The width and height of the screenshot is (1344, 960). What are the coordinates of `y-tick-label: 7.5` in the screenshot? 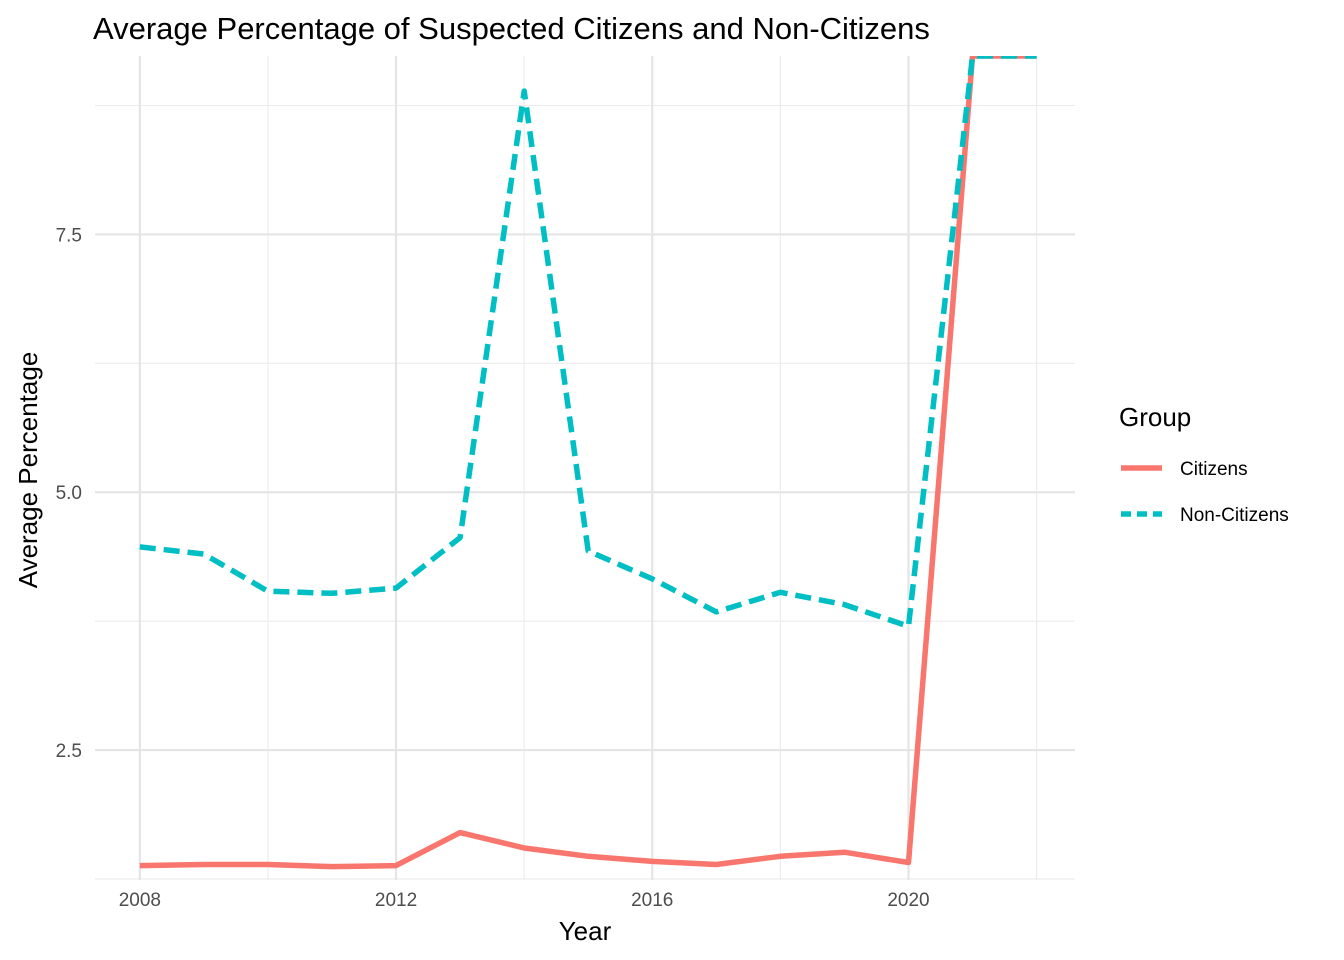 It's located at (69, 235).